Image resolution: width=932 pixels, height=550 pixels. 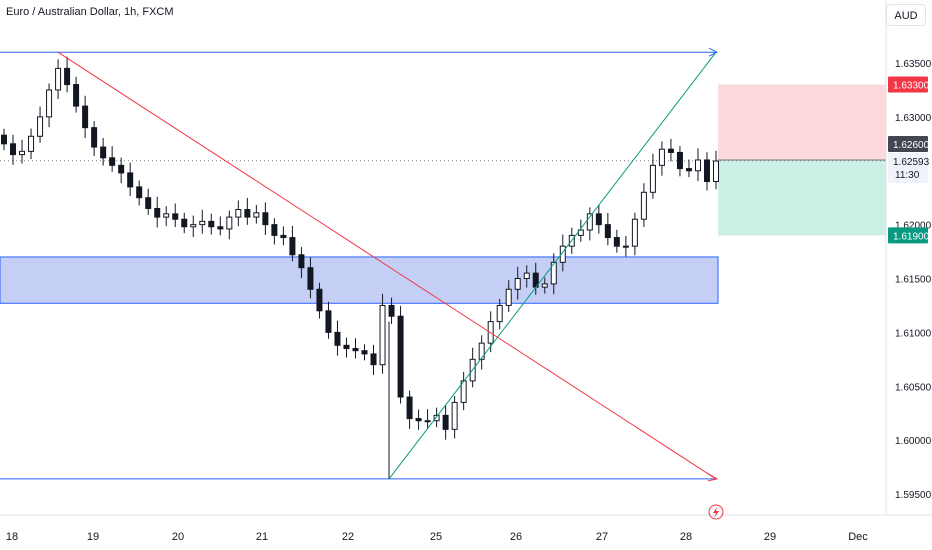 What do you see at coordinates (802, 122) in the screenshot?
I see `stop-loss-zone` at bounding box center [802, 122].